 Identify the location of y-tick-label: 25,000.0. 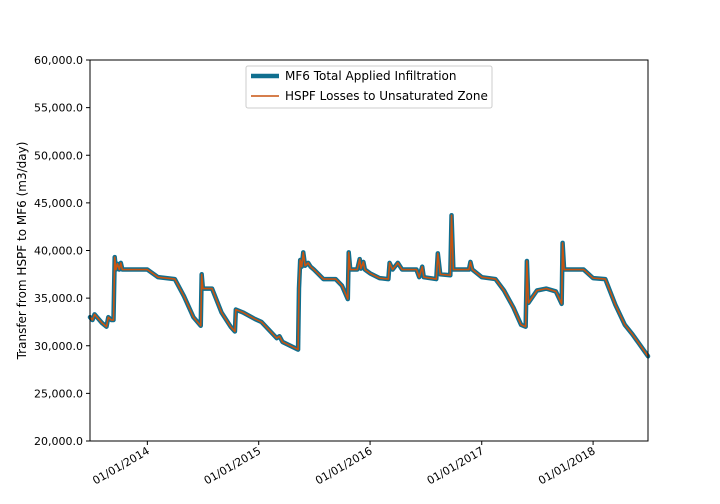
(58, 393).